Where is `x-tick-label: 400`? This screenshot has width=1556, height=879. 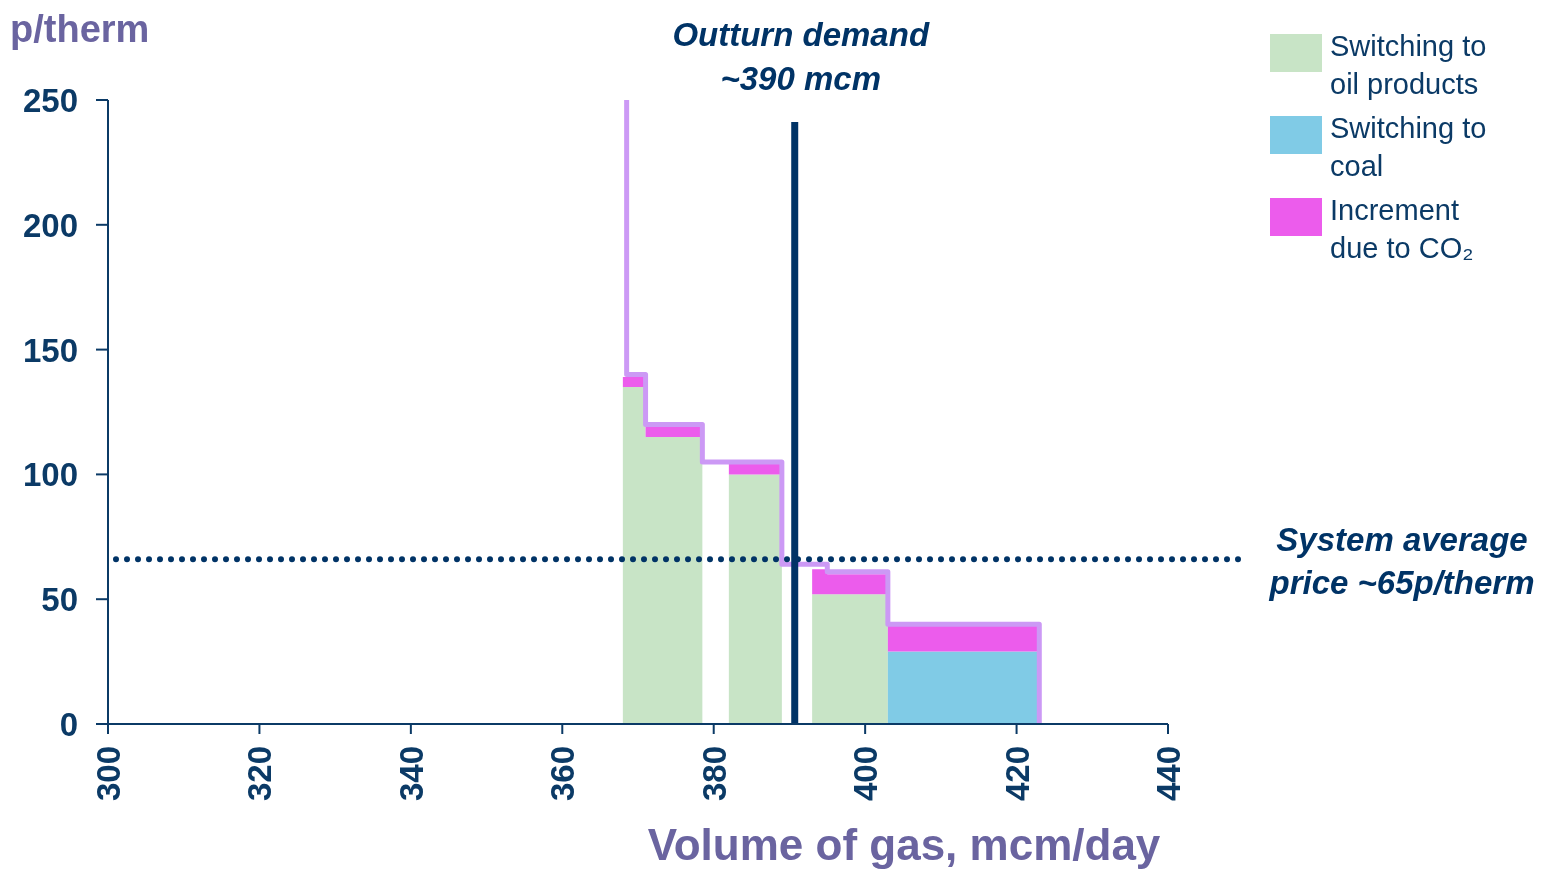 x-tick-label: 400 is located at coordinates (866, 774).